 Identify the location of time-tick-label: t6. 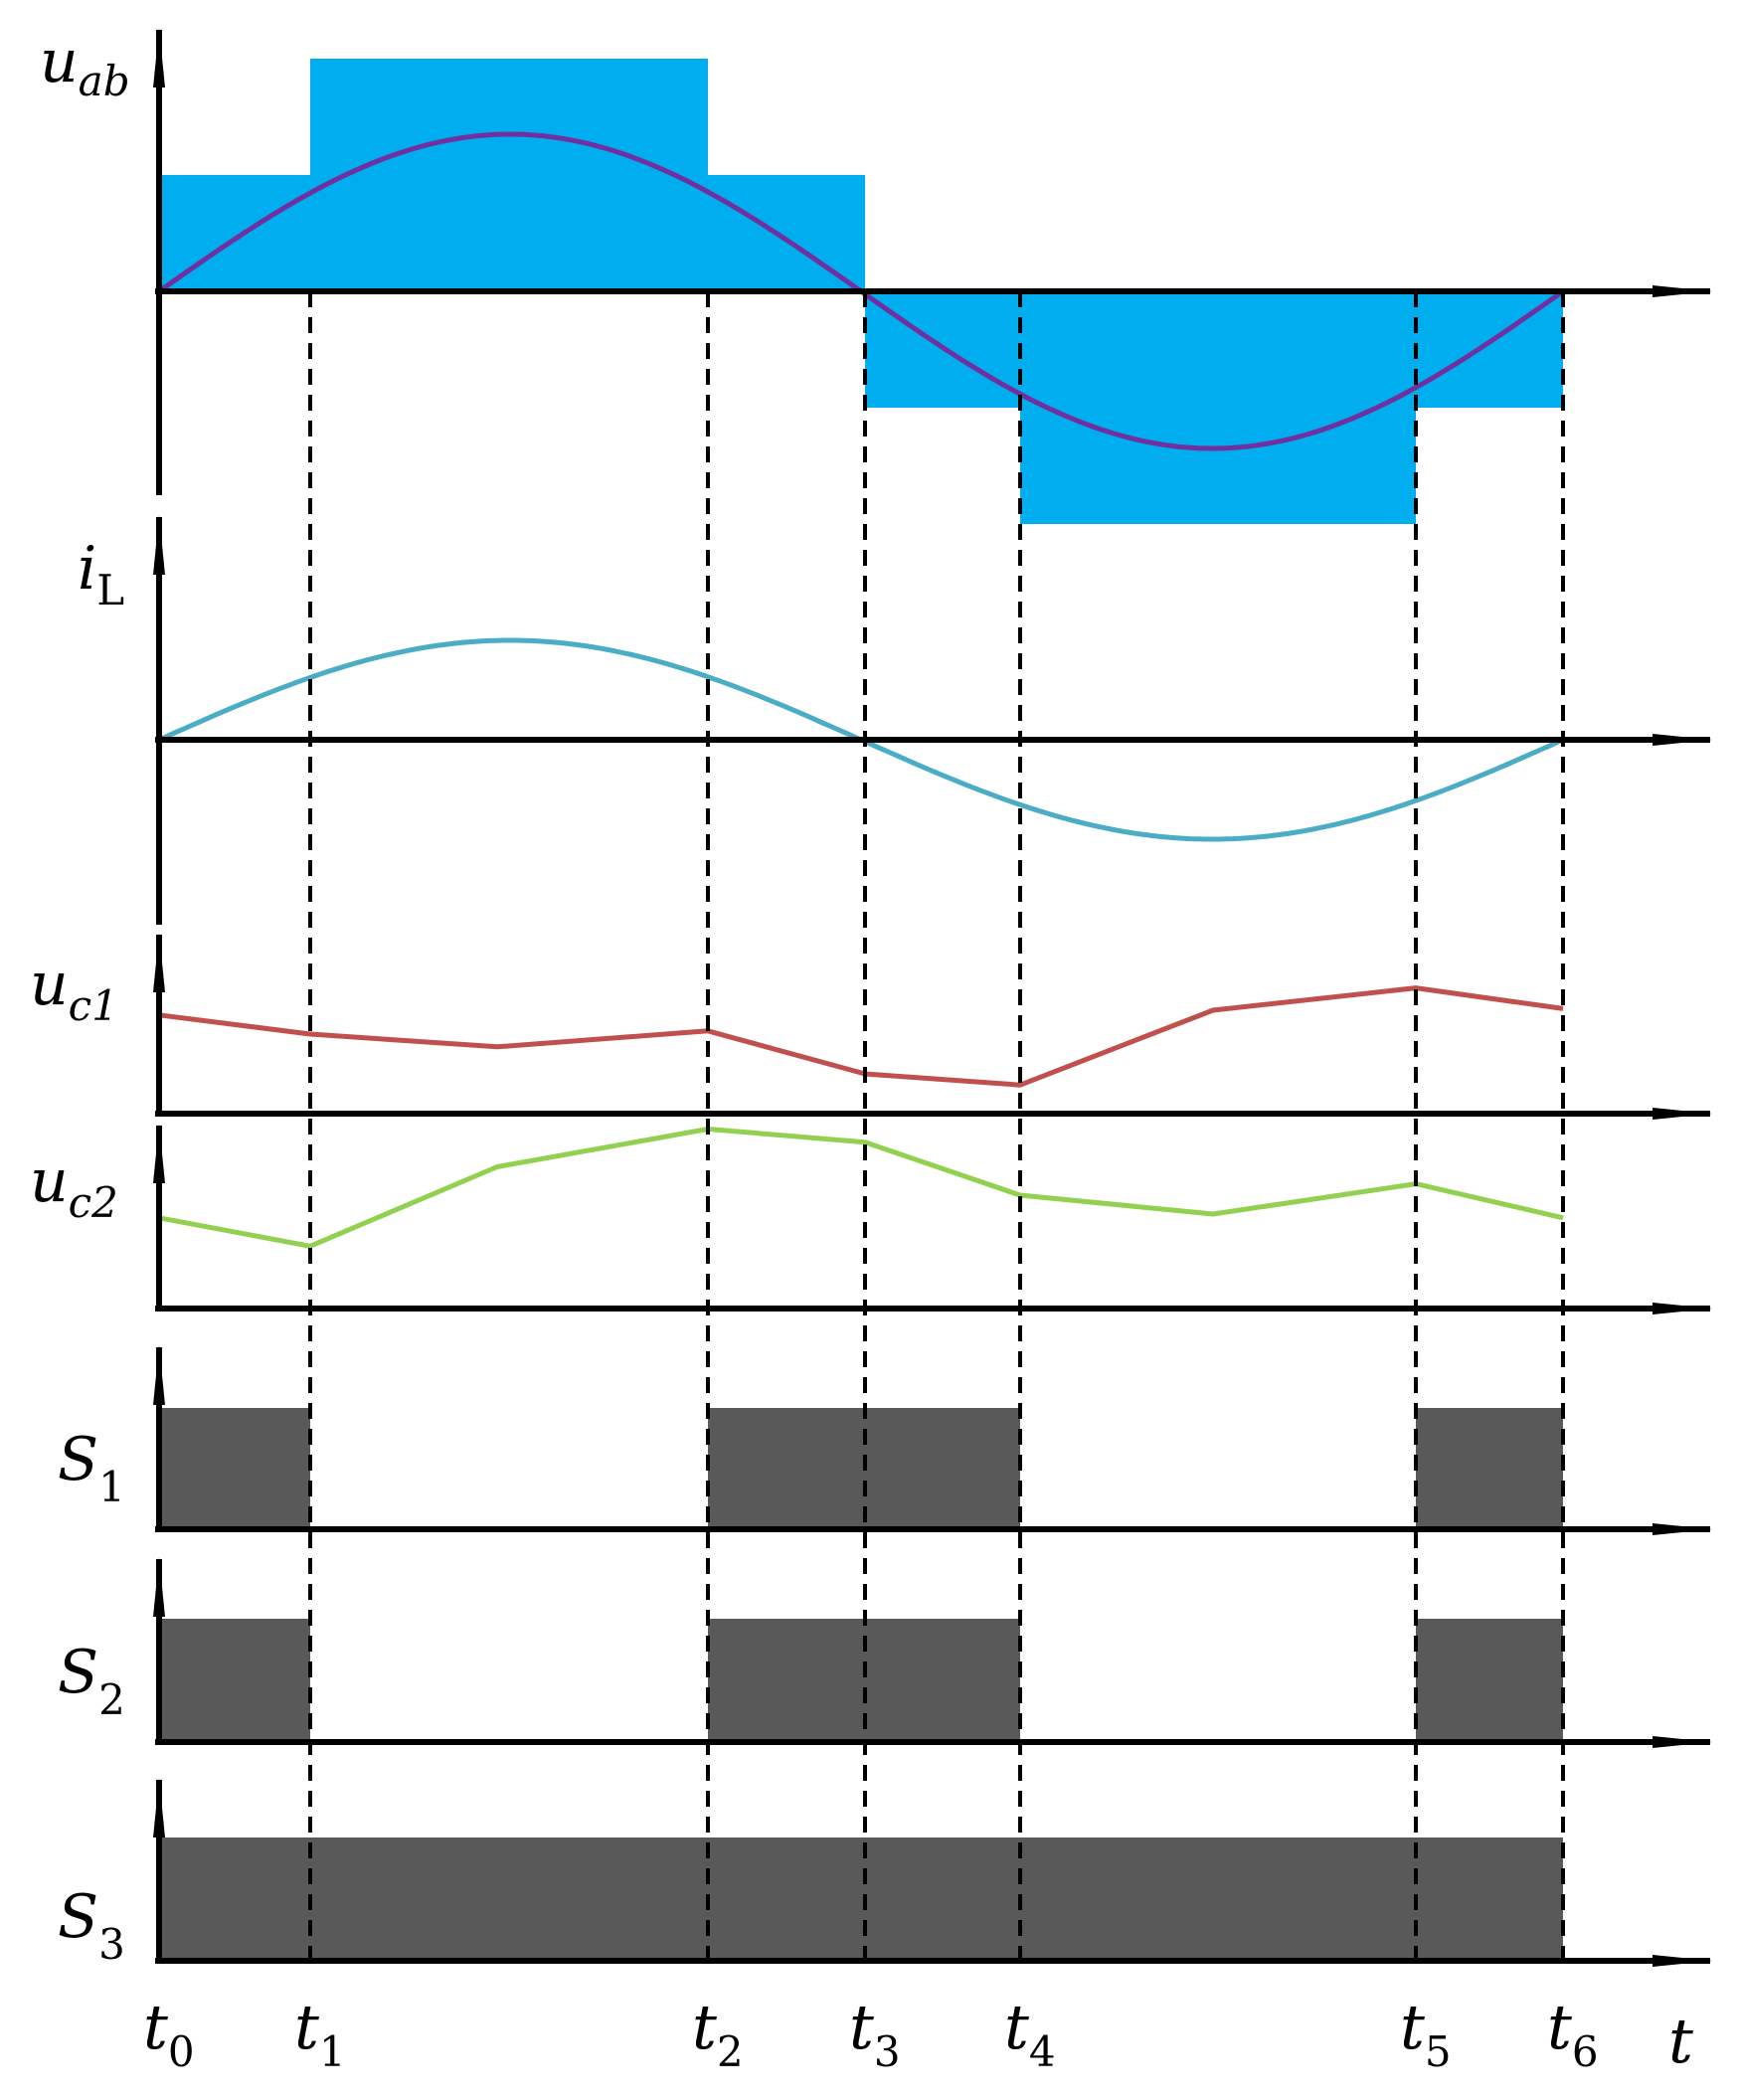
(1573, 2033).